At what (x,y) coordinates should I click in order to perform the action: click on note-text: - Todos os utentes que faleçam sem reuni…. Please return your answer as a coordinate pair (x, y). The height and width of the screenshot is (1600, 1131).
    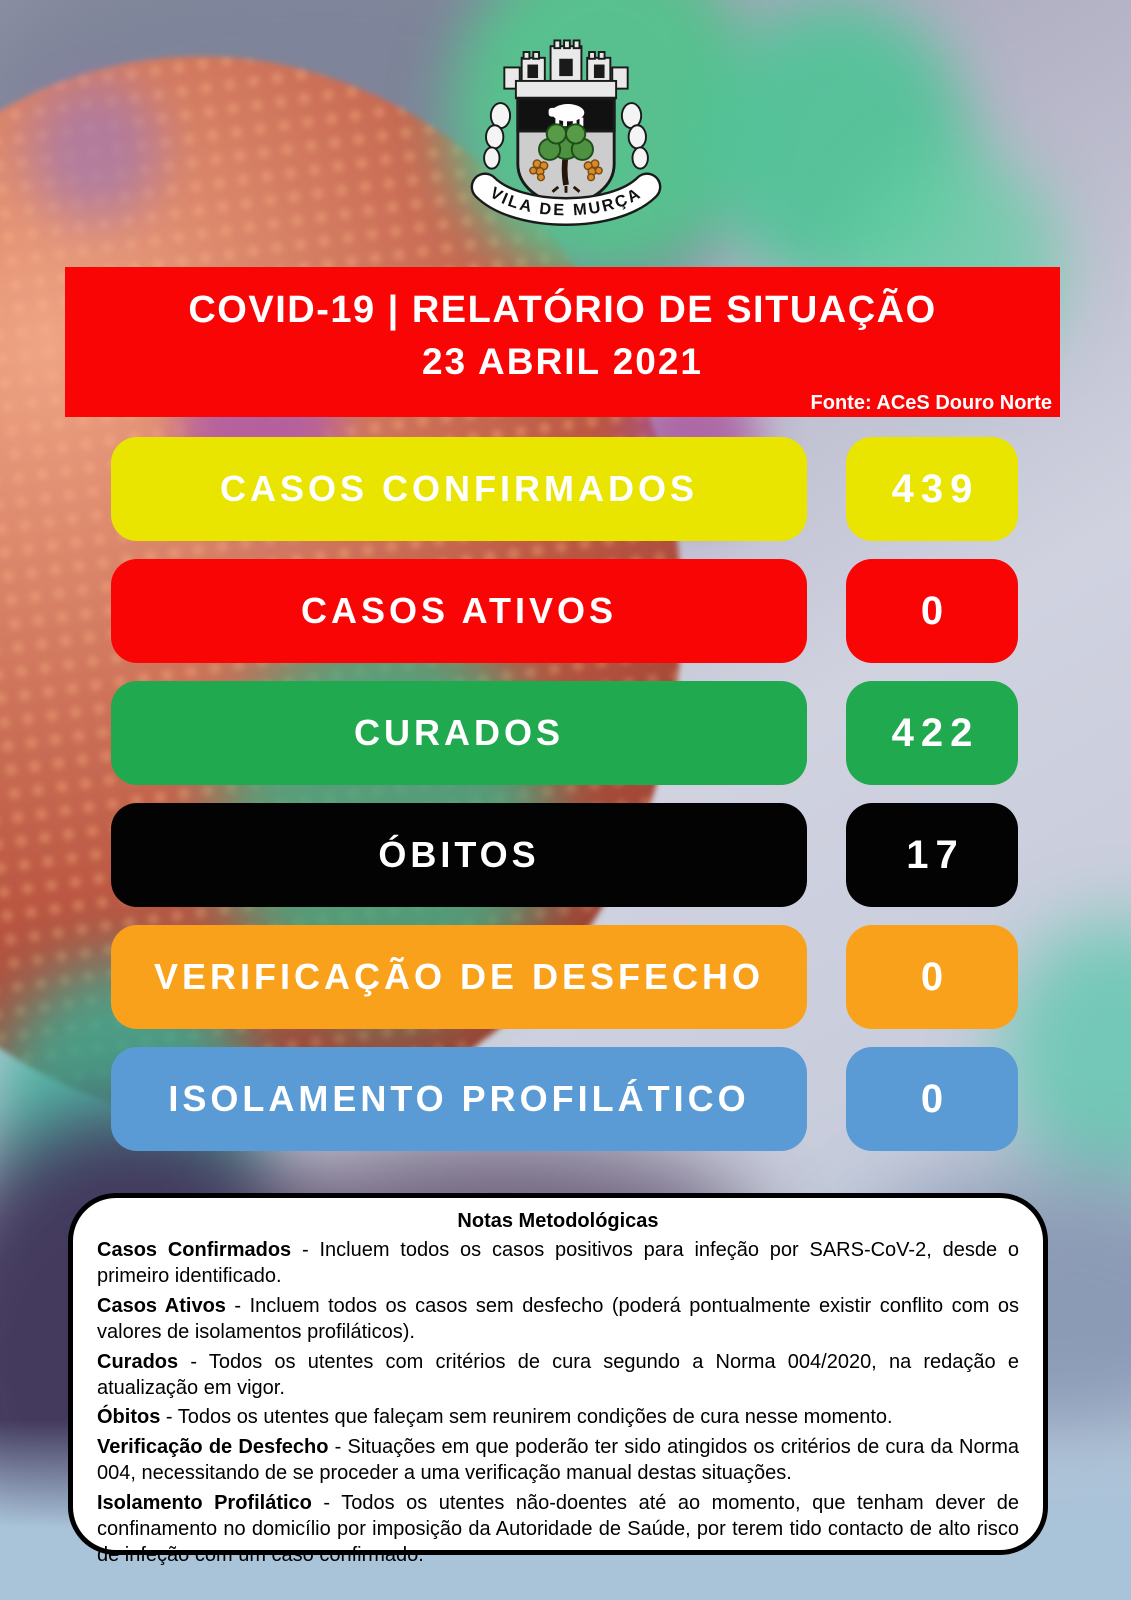
    Looking at the image, I should click on (529, 1417).